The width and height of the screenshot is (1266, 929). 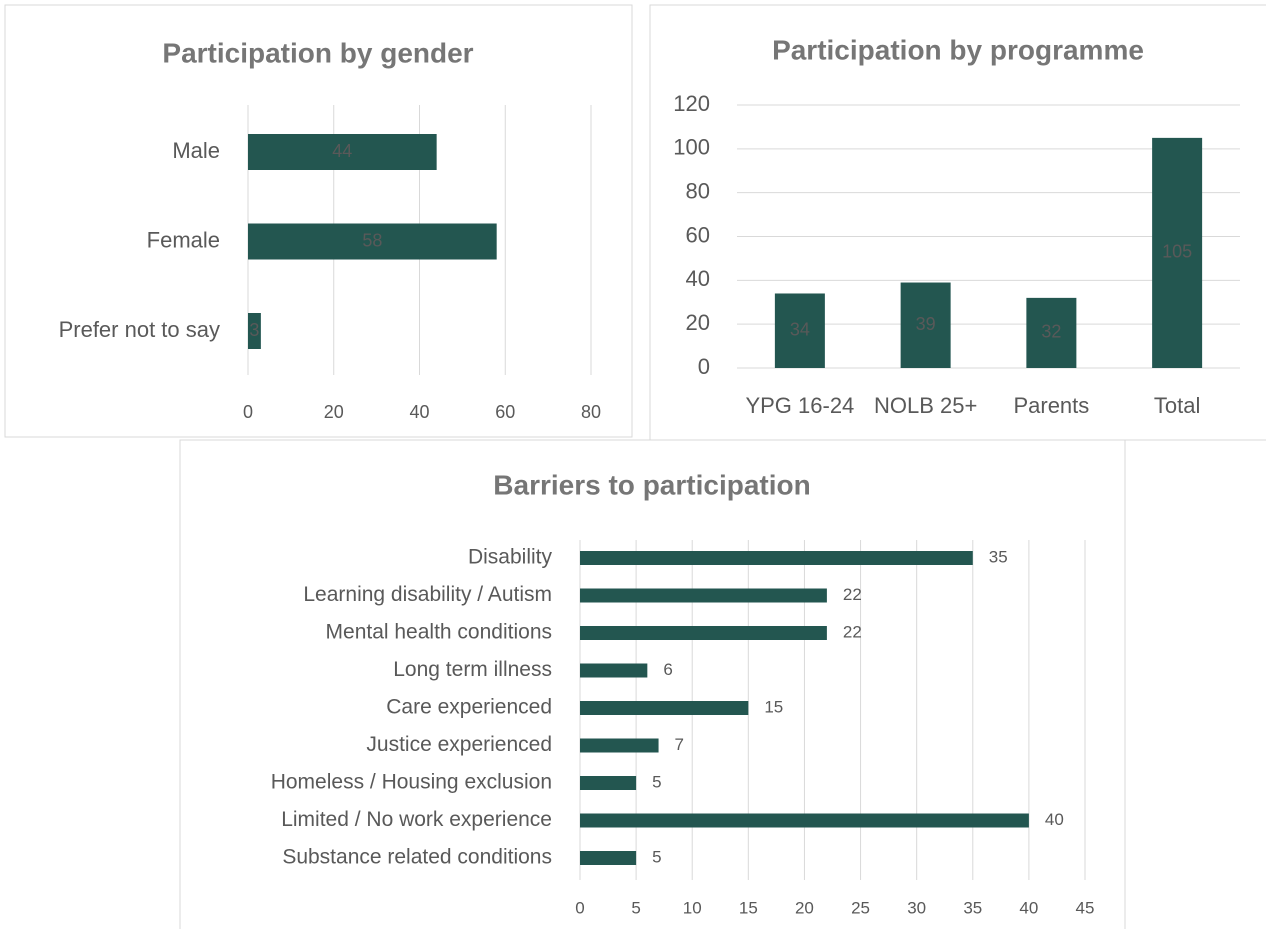 I want to click on data-label: 35, so click(x=998, y=556).